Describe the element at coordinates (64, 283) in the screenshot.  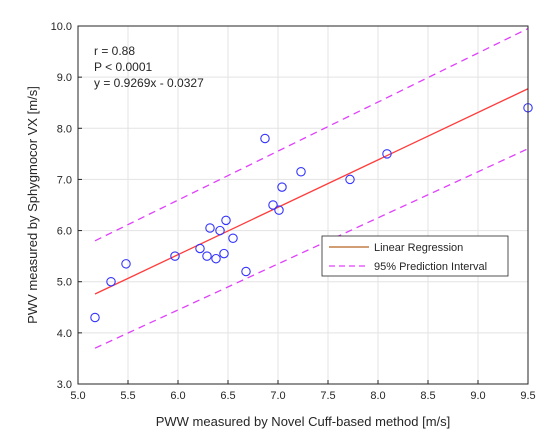
I see `y-tick-label: 5.0` at that location.